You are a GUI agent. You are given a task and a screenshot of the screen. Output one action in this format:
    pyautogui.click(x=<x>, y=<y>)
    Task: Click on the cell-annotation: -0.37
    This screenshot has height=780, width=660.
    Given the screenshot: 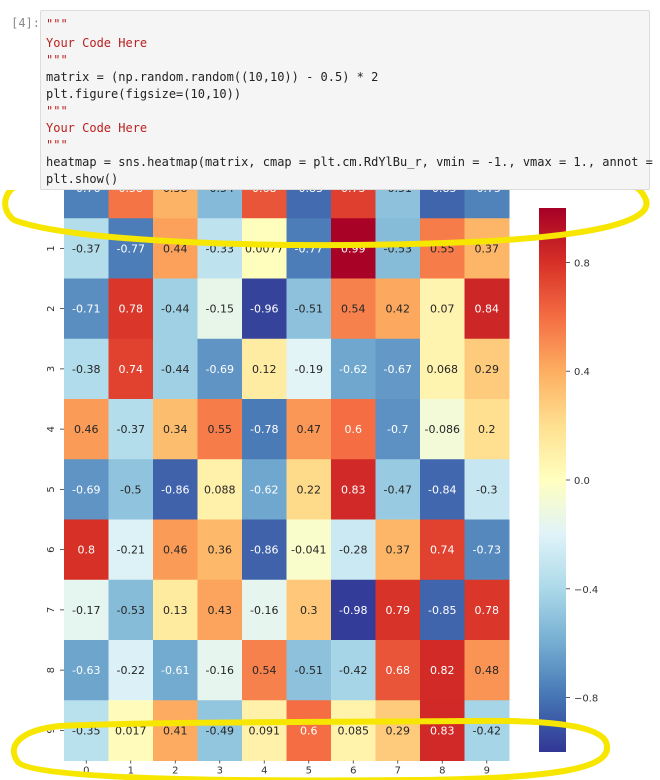 What is the action you would take?
    pyautogui.click(x=86, y=248)
    